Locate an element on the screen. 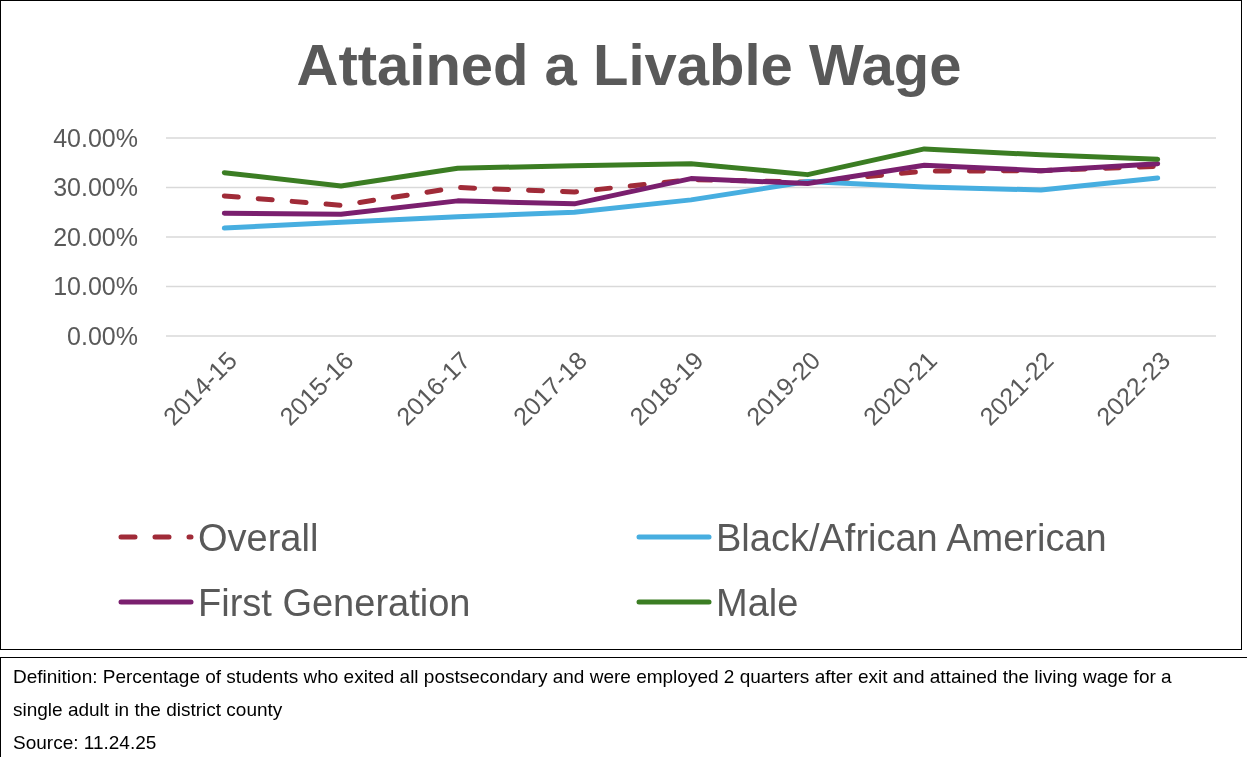 Image resolution: width=1247 pixels, height=757 pixels. text: Definition: Percentage of students who exited all postsecondary and were employed 2 quarters after exit and attained the living wage for a single adult in the district county is located at coordinates (593, 693).